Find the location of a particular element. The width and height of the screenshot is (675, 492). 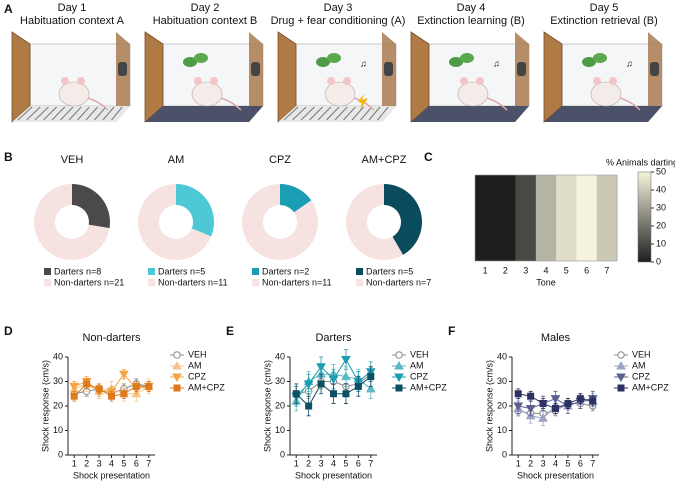

legend-label: Darters n=2 is located at coordinates (285, 271).